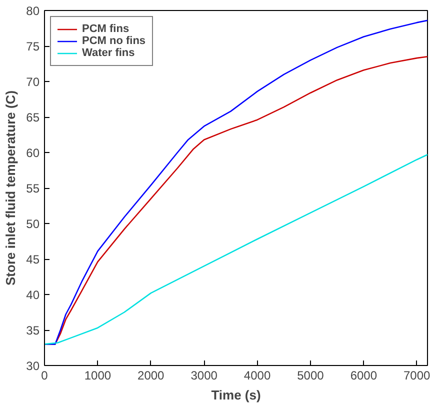 The image size is (437, 405). Describe the element at coordinates (33, 295) in the screenshot. I see `y-tick-label: 40` at that location.